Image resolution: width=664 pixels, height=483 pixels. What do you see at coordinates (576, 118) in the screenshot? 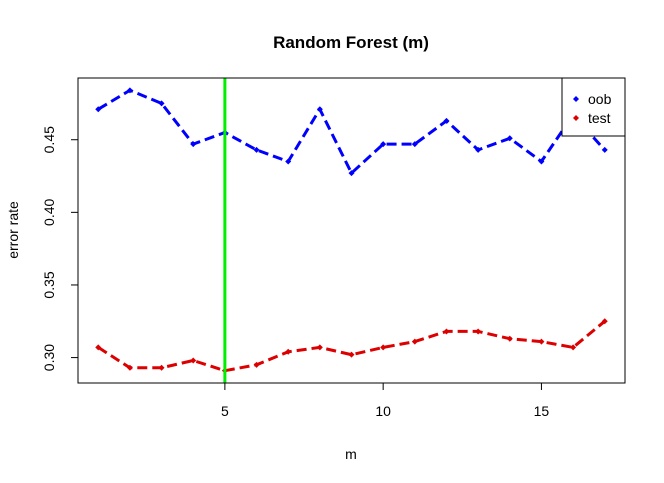
I see `legend-marker-test` at bounding box center [576, 118].